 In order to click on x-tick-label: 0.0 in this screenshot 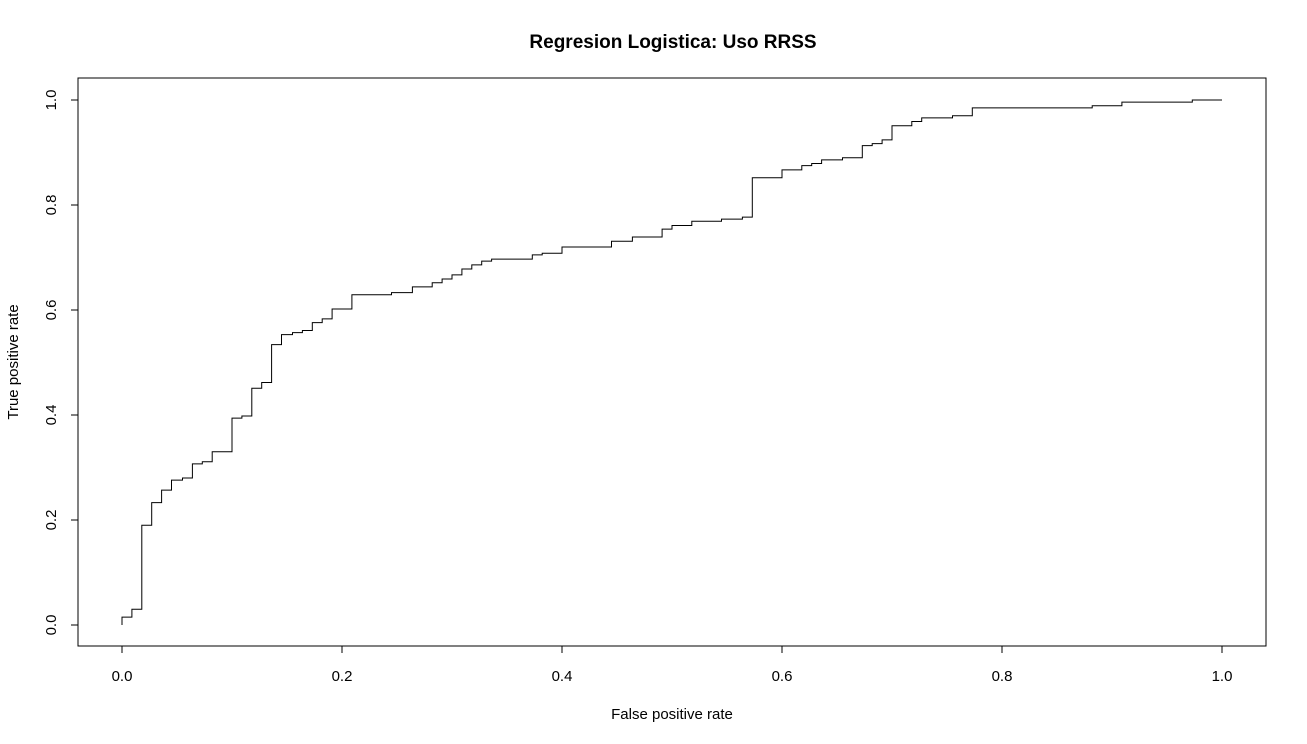, I will do `click(122, 676)`.